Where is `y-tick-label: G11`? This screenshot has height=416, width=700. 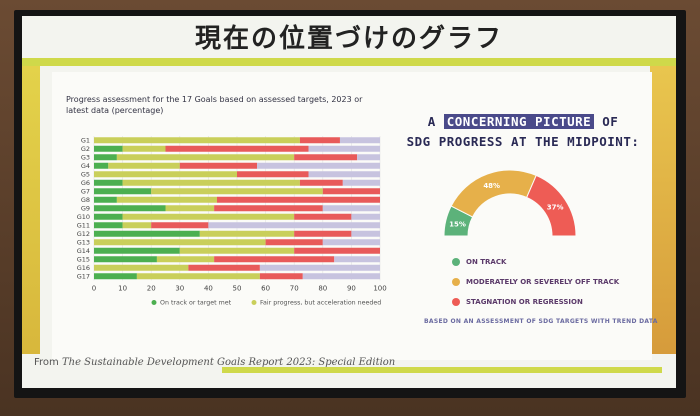 y-tick-label: G11 is located at coordinates (83, 225).